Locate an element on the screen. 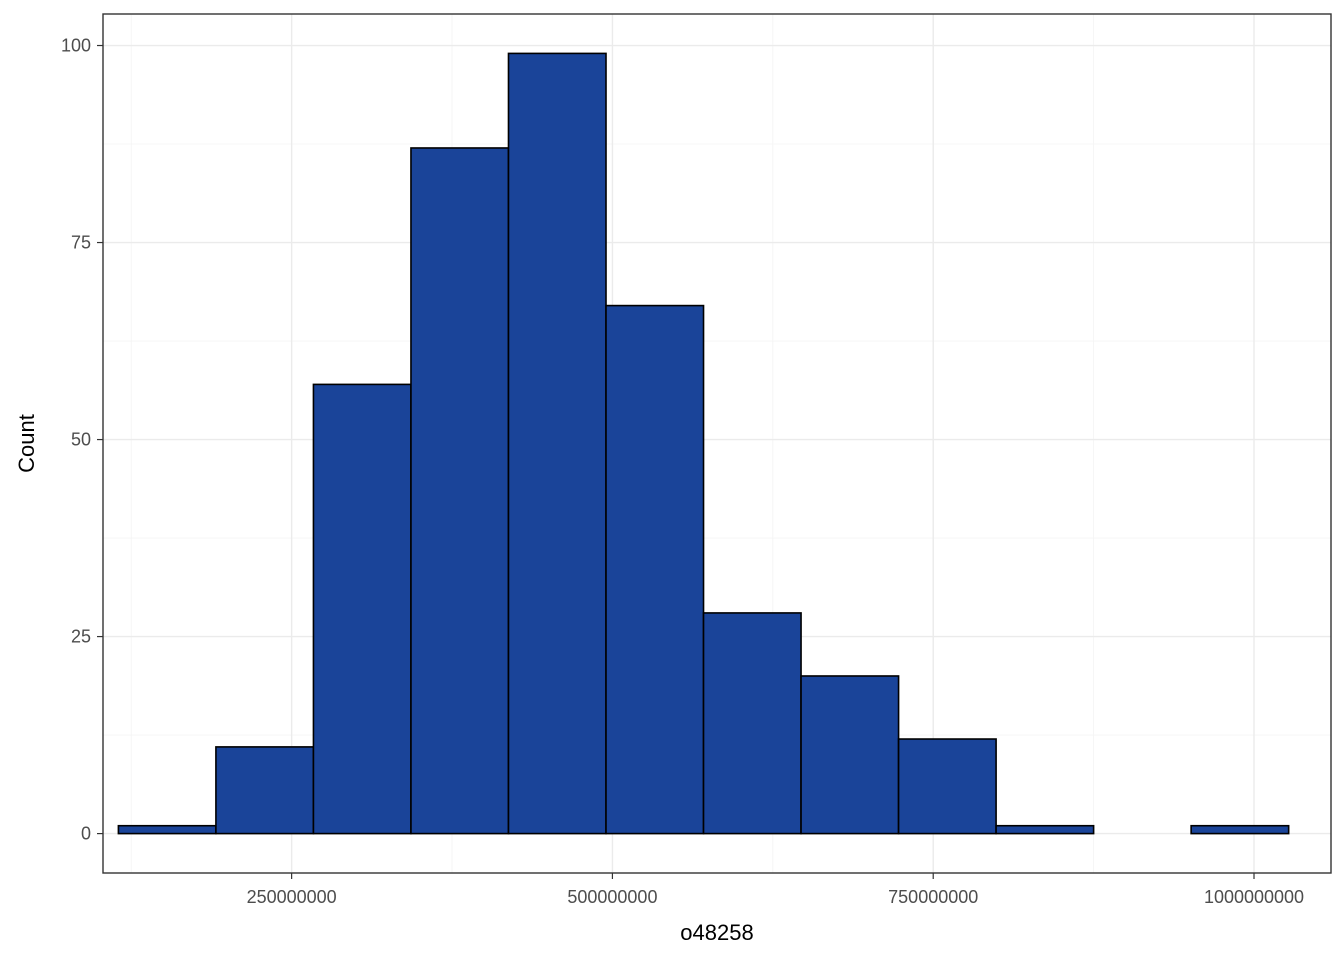 Image resolution: width=1344 pixels, height=960 pixels. y-axis: 0 25 50 75 100 is located at coordinates (82, 440).